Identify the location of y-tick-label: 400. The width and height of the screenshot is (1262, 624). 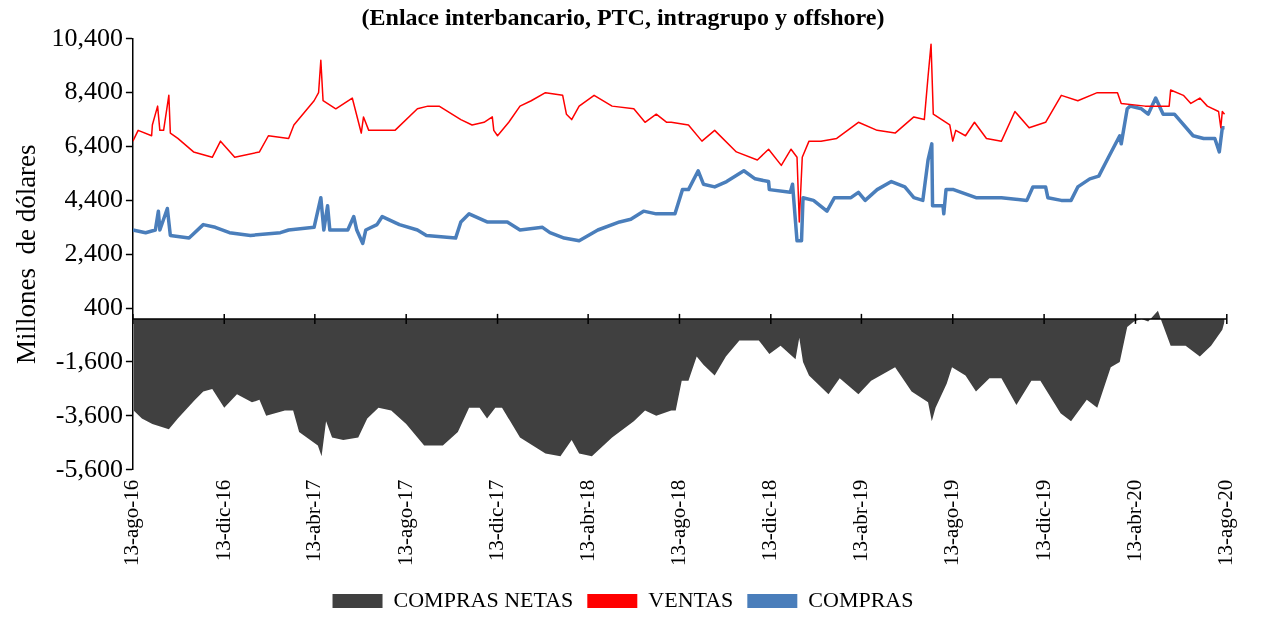
(103, 306).